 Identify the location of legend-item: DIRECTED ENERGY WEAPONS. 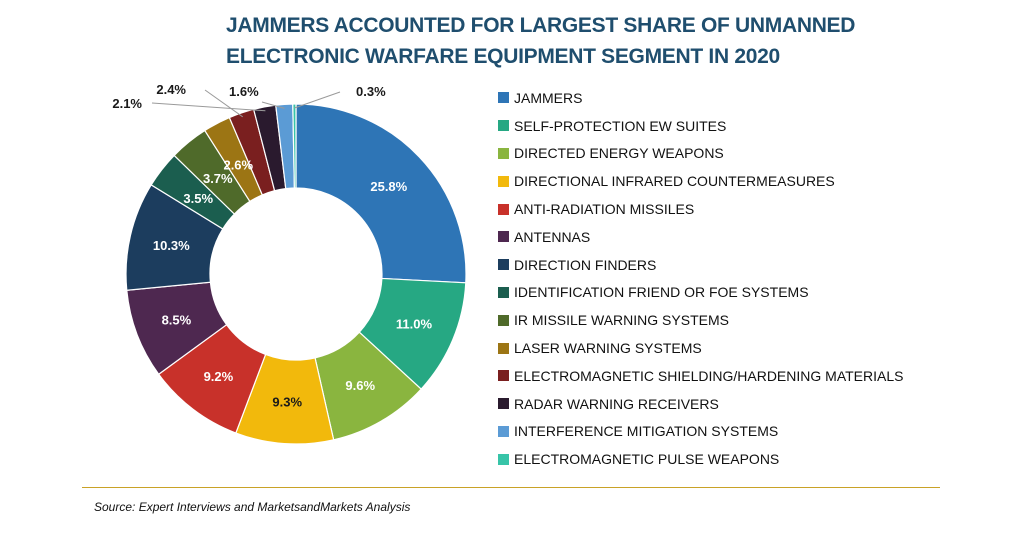
(700, 154).